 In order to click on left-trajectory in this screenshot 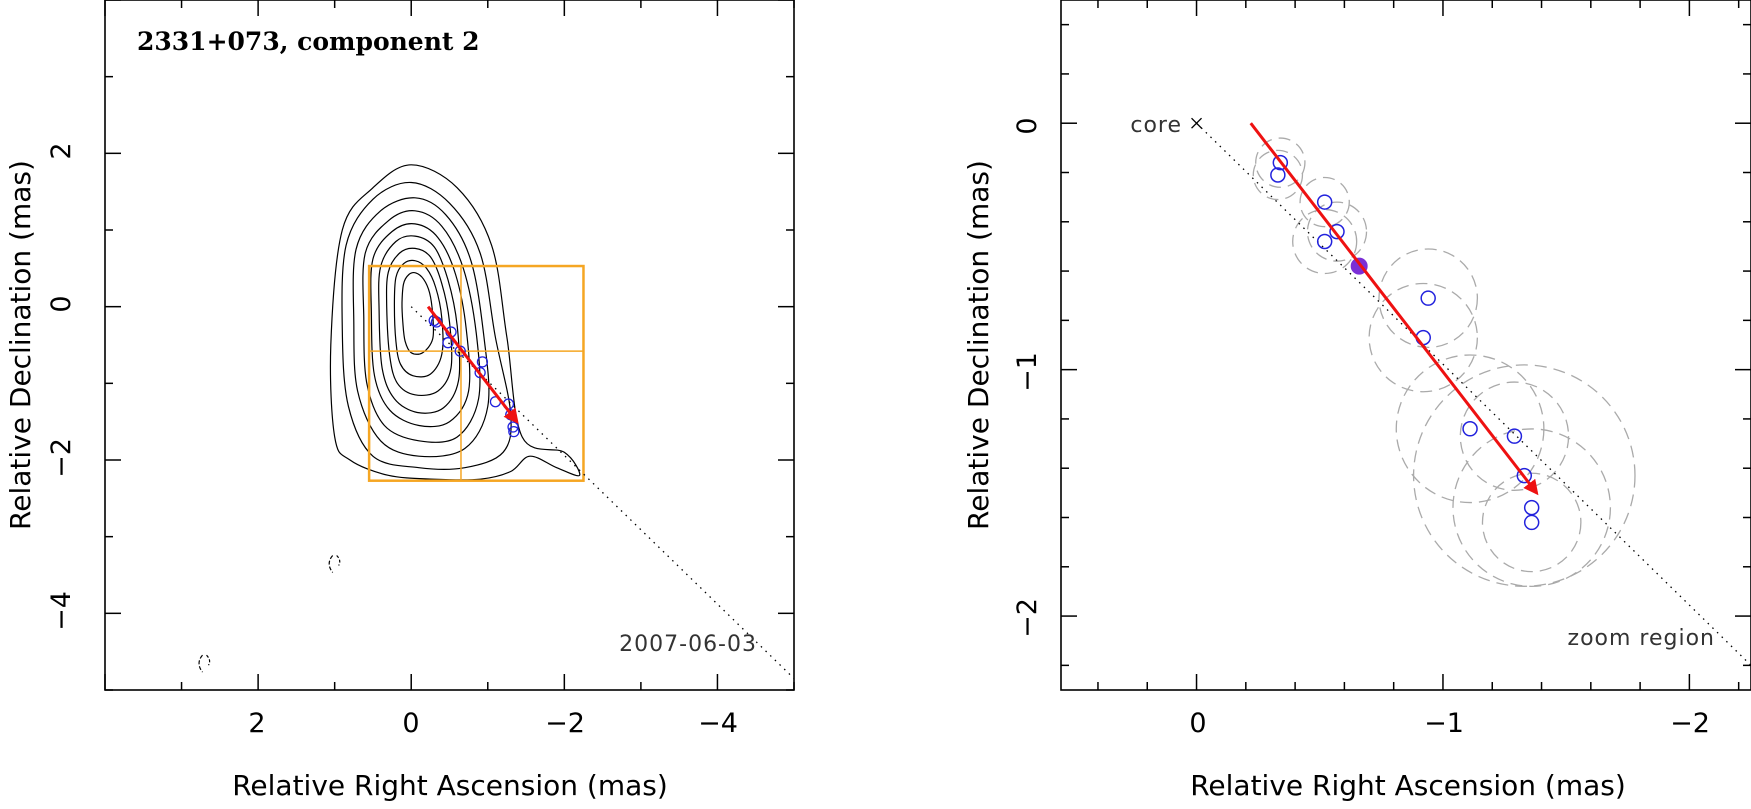, I will do `click(602, 492)`.